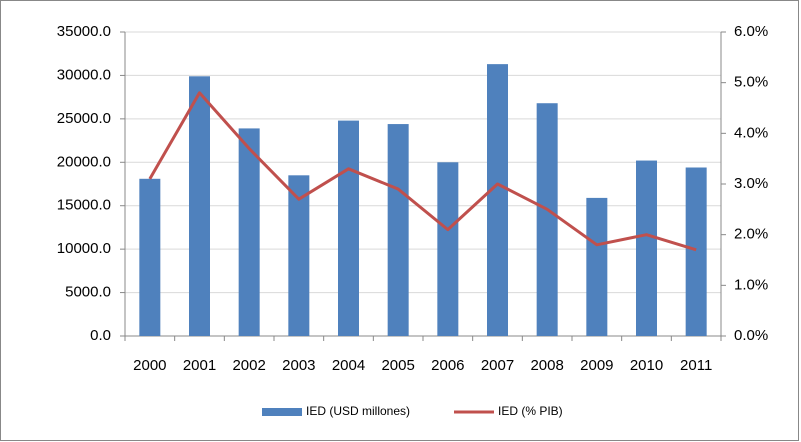 Image resolution: width=801 pixels, height=442 pixels. Describe the element at coordinates (530, 411) in the screenshot. I see `legend-label: IED (% PIB)` at that location.